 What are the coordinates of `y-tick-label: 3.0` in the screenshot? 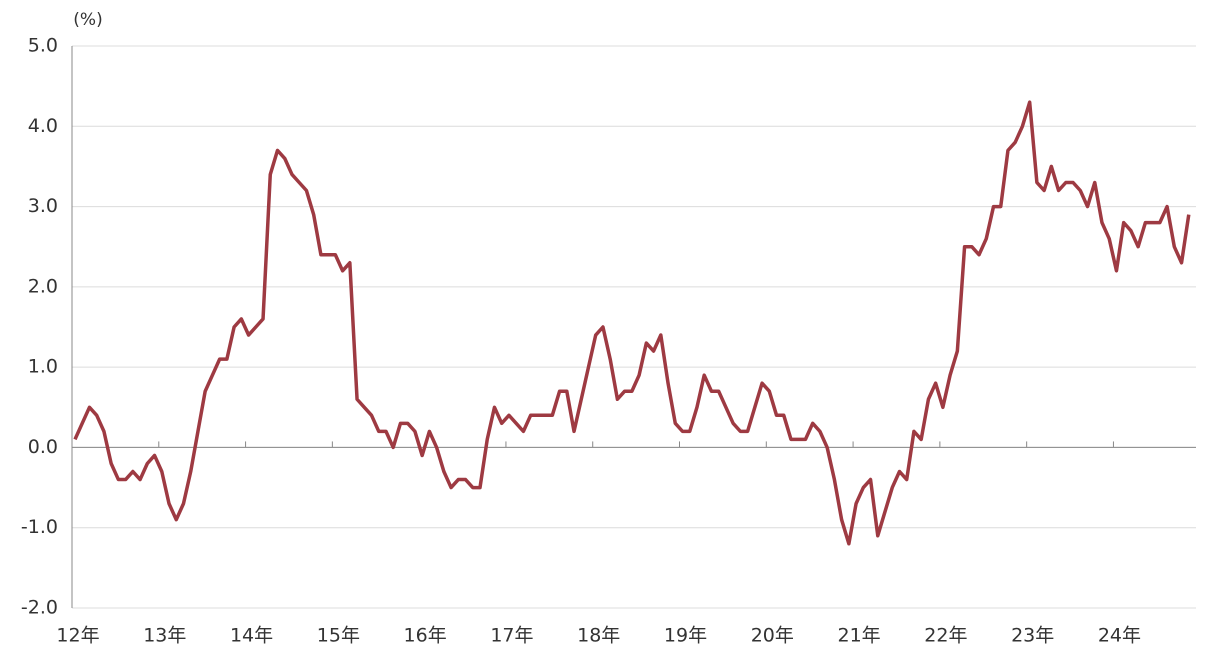 It's located at (43, 206).